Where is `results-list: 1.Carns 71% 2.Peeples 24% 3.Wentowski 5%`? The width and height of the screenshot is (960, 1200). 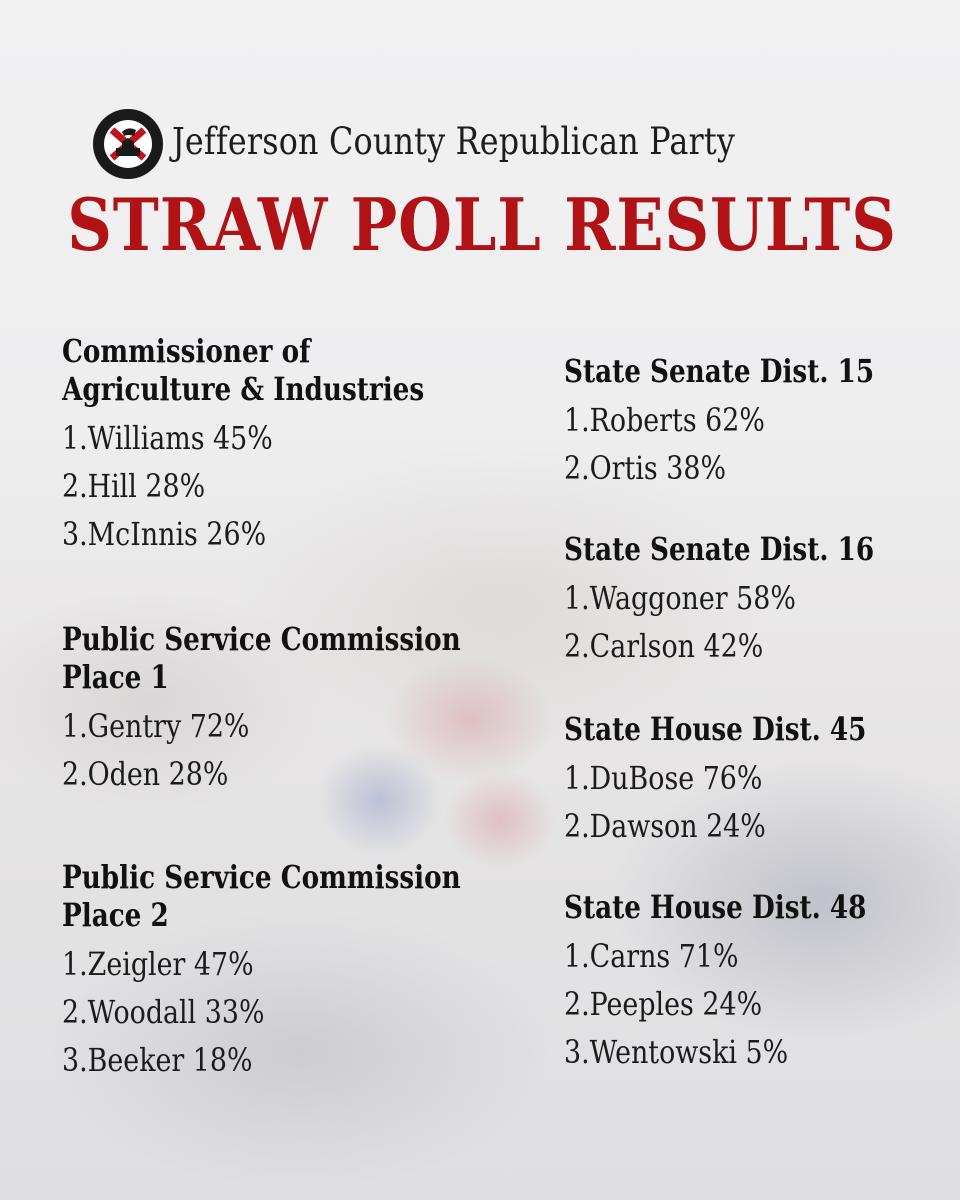
results-list: 1.Carns 71% 2.Peeples 24% 3.Wentowski 5% is located at coordinates (748, 1004).